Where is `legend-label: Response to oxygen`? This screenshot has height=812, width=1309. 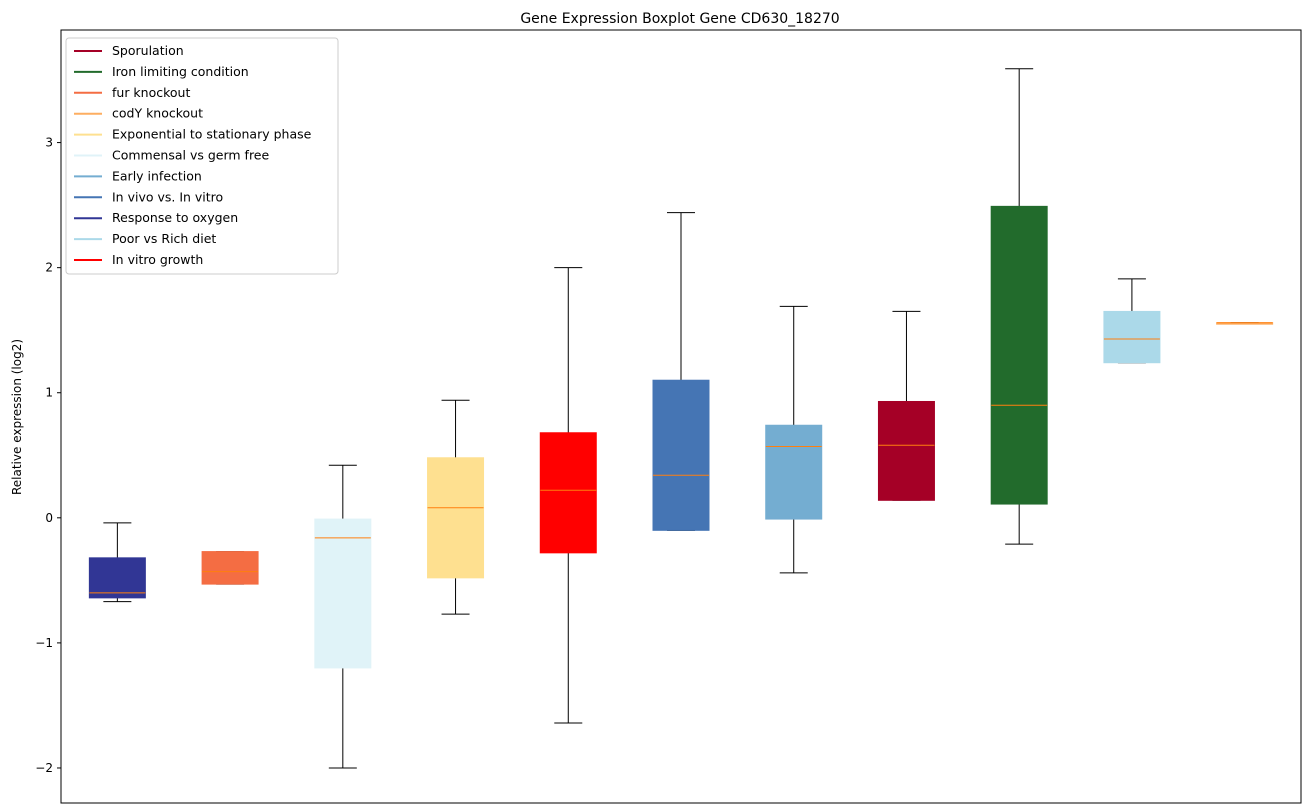 legend-label: Response to oxygen is located at coordinates (175, 217).